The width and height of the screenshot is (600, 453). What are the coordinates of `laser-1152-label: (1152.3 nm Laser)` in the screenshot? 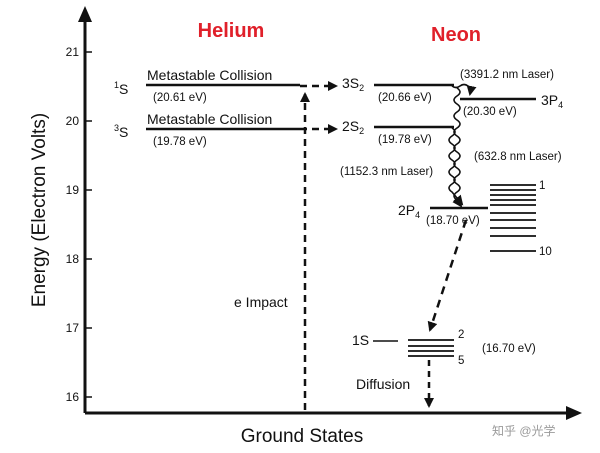 It's located at (386, 172).